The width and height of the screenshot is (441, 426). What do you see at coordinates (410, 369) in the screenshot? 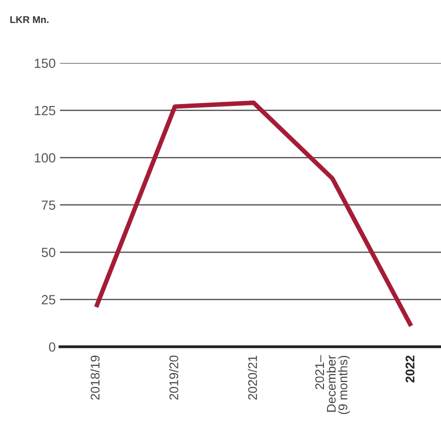
I see `x-tick-label: 2022` at bounding box center [410, 369].